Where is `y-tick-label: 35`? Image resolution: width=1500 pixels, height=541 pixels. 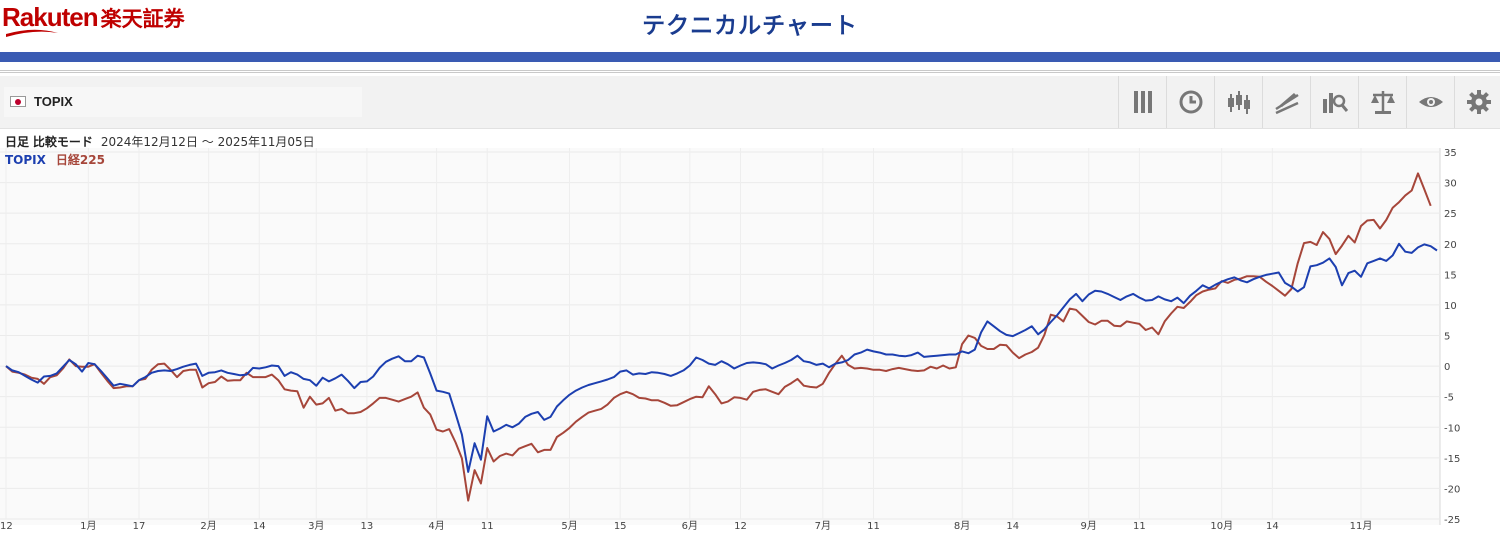
y-tick-label: 35 is located at coordinates (1450, 153).